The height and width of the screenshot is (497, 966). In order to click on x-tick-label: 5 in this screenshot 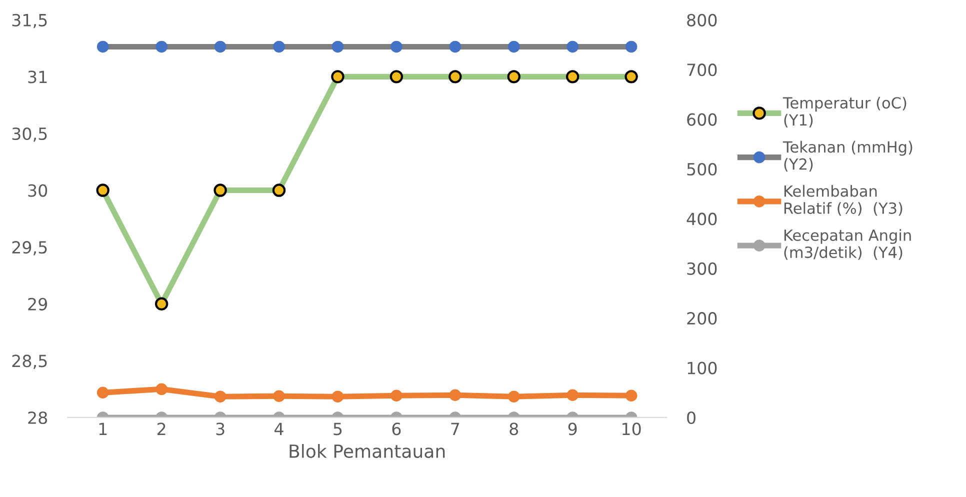, I will do `click(338, 429)`.